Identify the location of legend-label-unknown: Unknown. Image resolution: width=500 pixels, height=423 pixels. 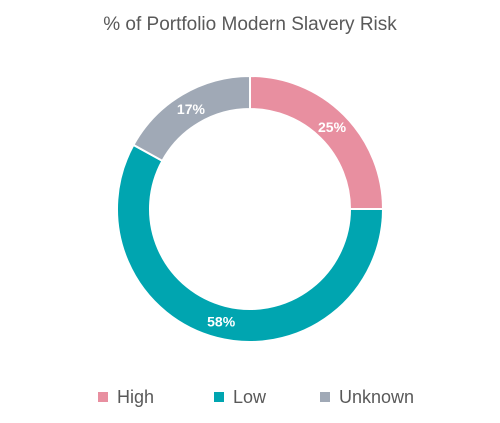
(377, 397).